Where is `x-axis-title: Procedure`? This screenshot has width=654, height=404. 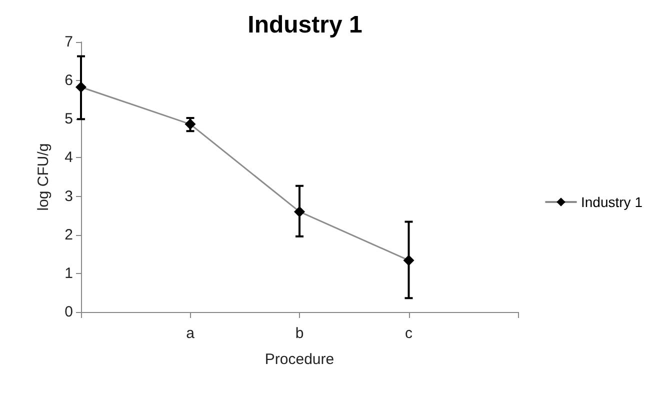
x-axis-title: Procedure is located at coordinates (299, 359).